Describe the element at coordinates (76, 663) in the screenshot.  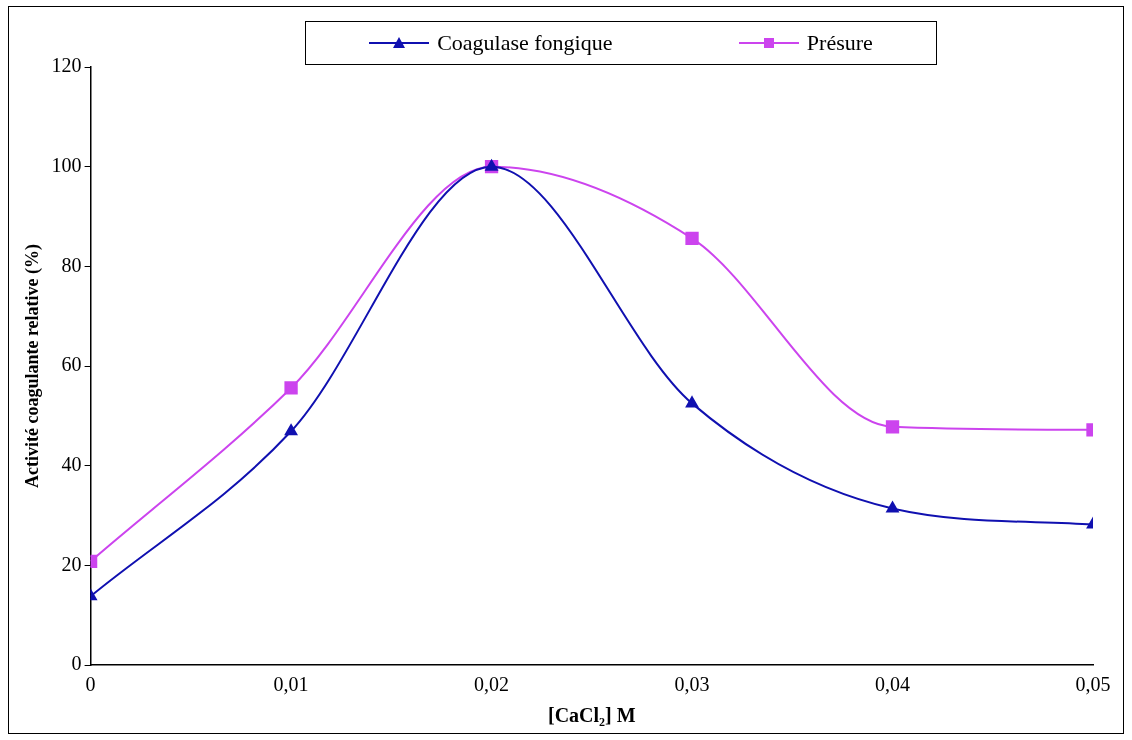
I see `y-tick-label: 0` at that location.